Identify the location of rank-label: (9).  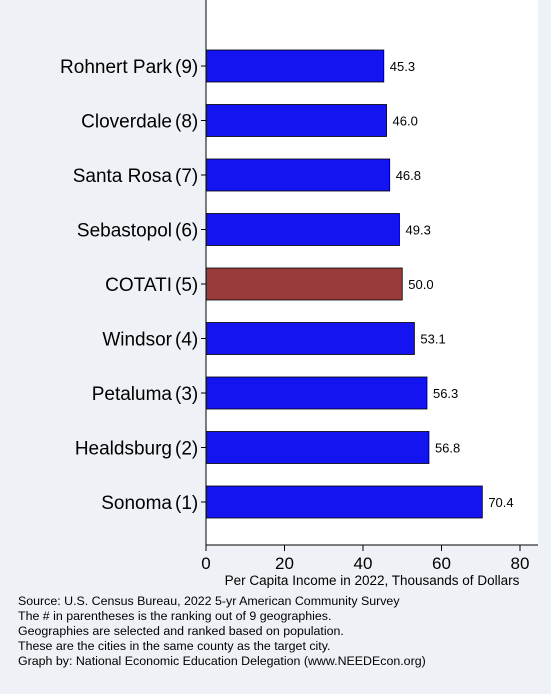
(186, 67).